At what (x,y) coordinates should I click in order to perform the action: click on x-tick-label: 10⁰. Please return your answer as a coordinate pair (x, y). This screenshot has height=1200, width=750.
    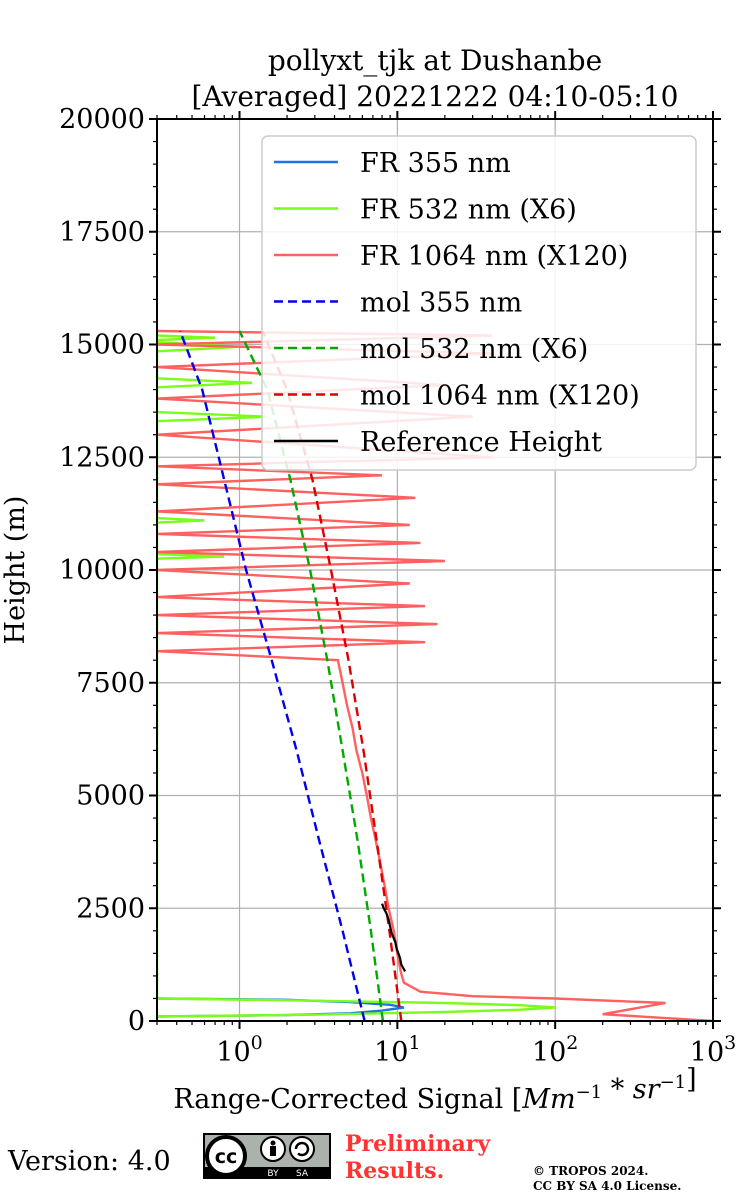
    Looking at the image, I should click on (239, 1050).